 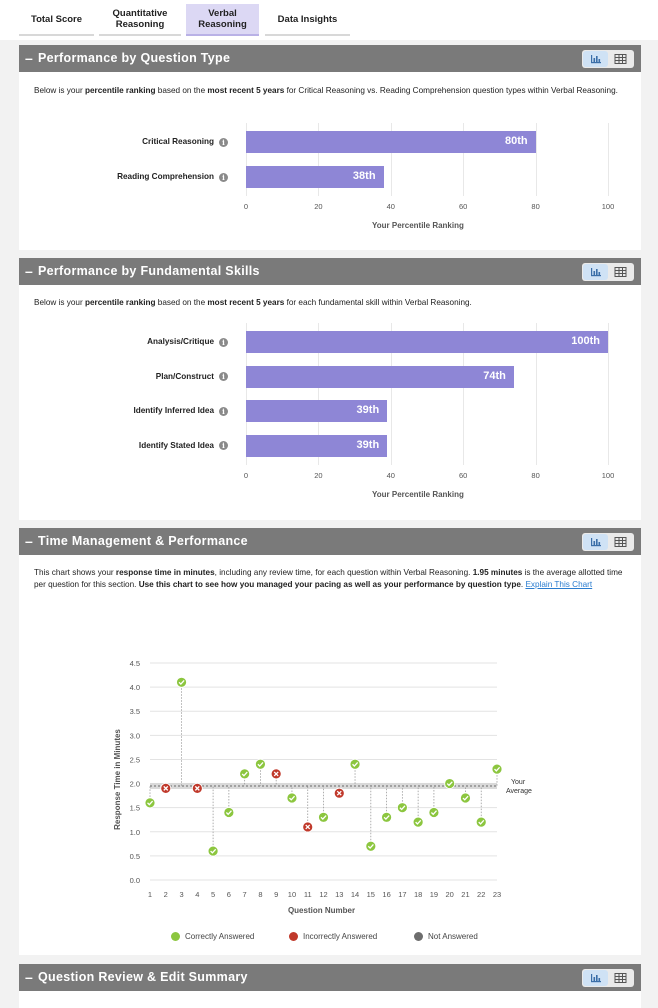 I want to click on legend-item: Not Answered, so click(x=446, y=936).